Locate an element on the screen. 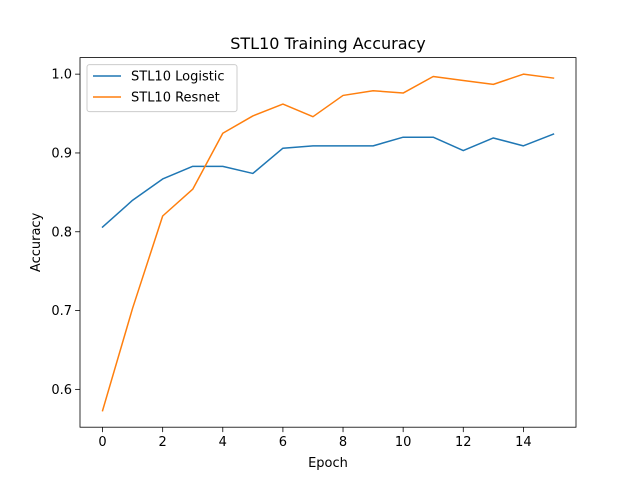  x-tick-label: 8 is located at coordinates (343, 442).